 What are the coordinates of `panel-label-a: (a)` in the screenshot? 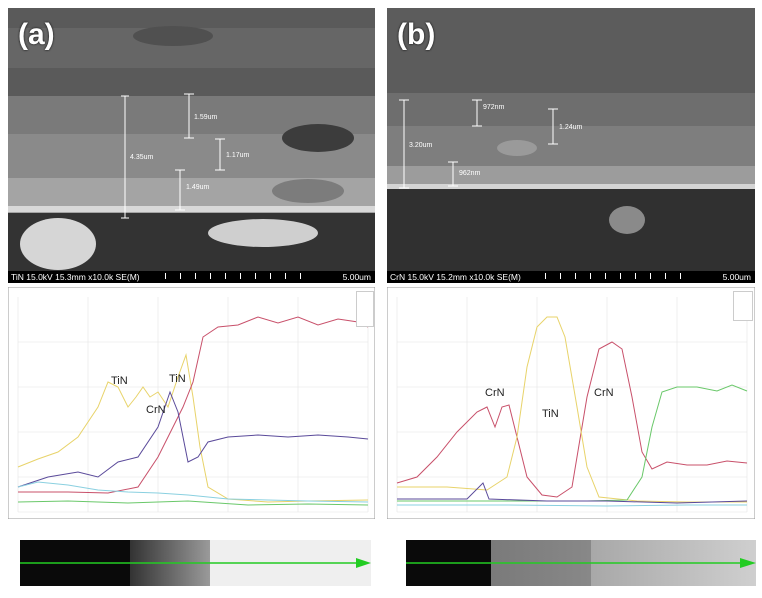 It's located at (36, 34).